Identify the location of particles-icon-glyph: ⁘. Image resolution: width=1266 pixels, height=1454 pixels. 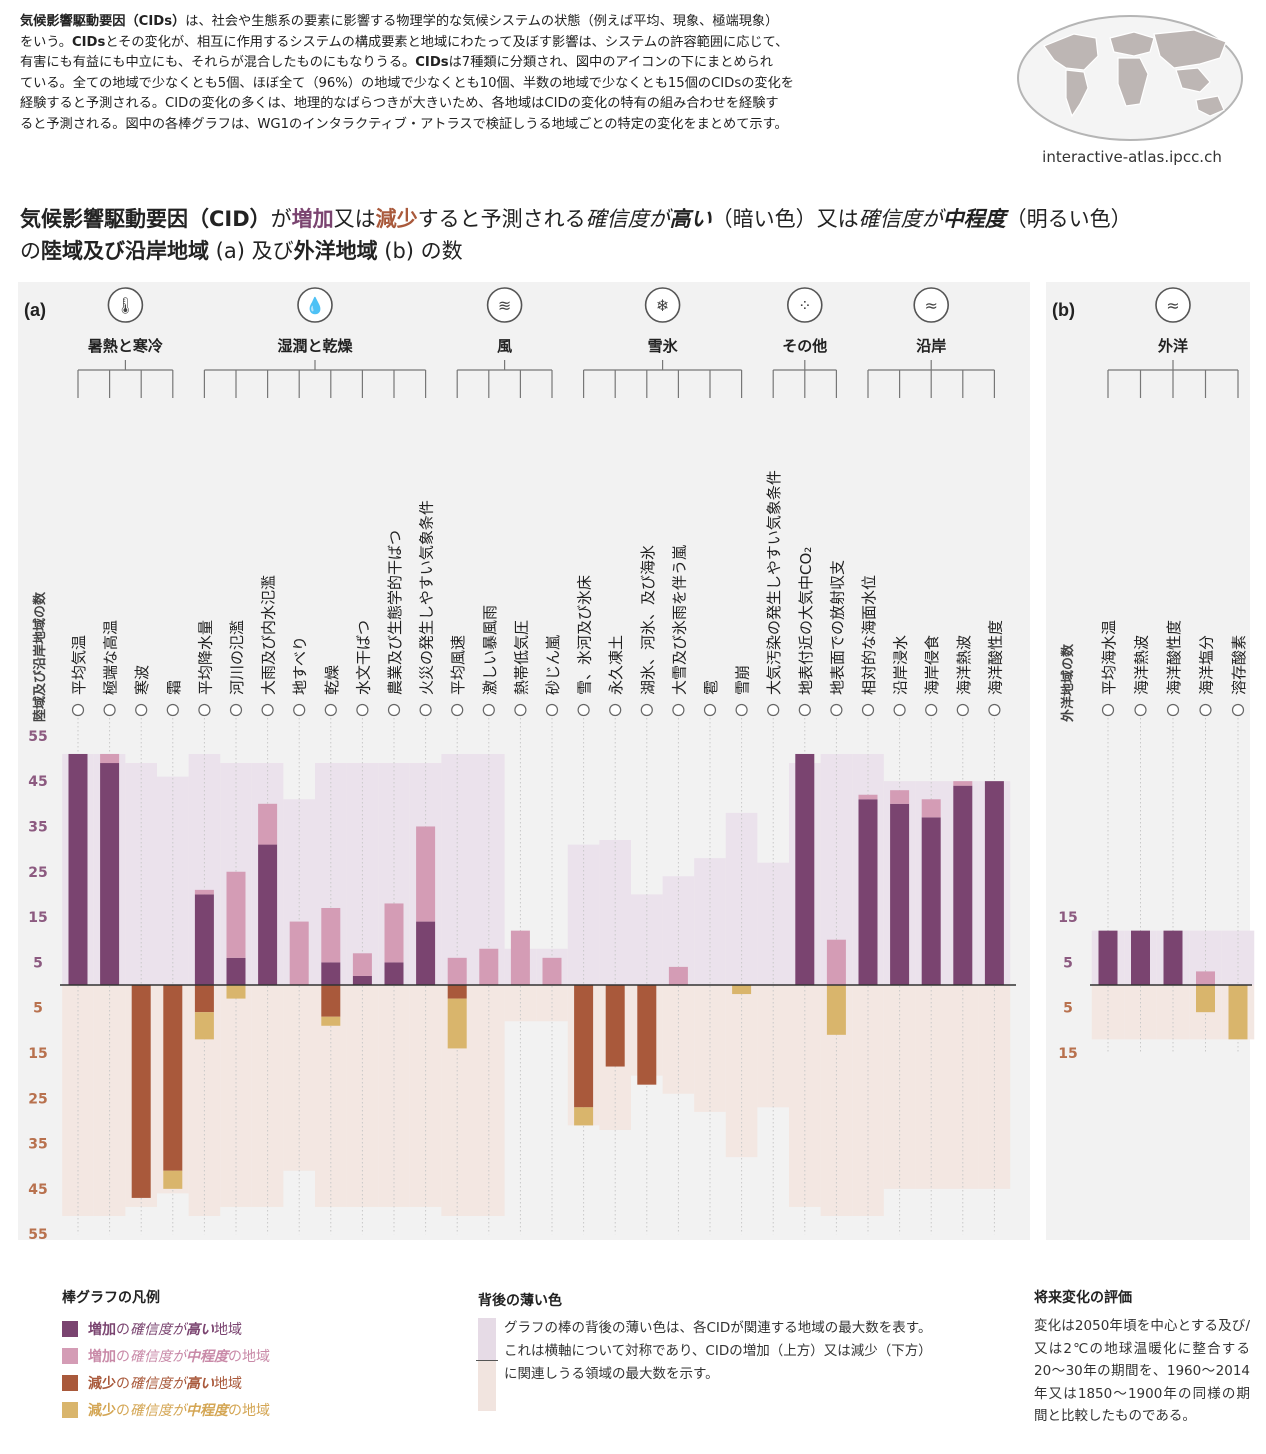
(804, 305).